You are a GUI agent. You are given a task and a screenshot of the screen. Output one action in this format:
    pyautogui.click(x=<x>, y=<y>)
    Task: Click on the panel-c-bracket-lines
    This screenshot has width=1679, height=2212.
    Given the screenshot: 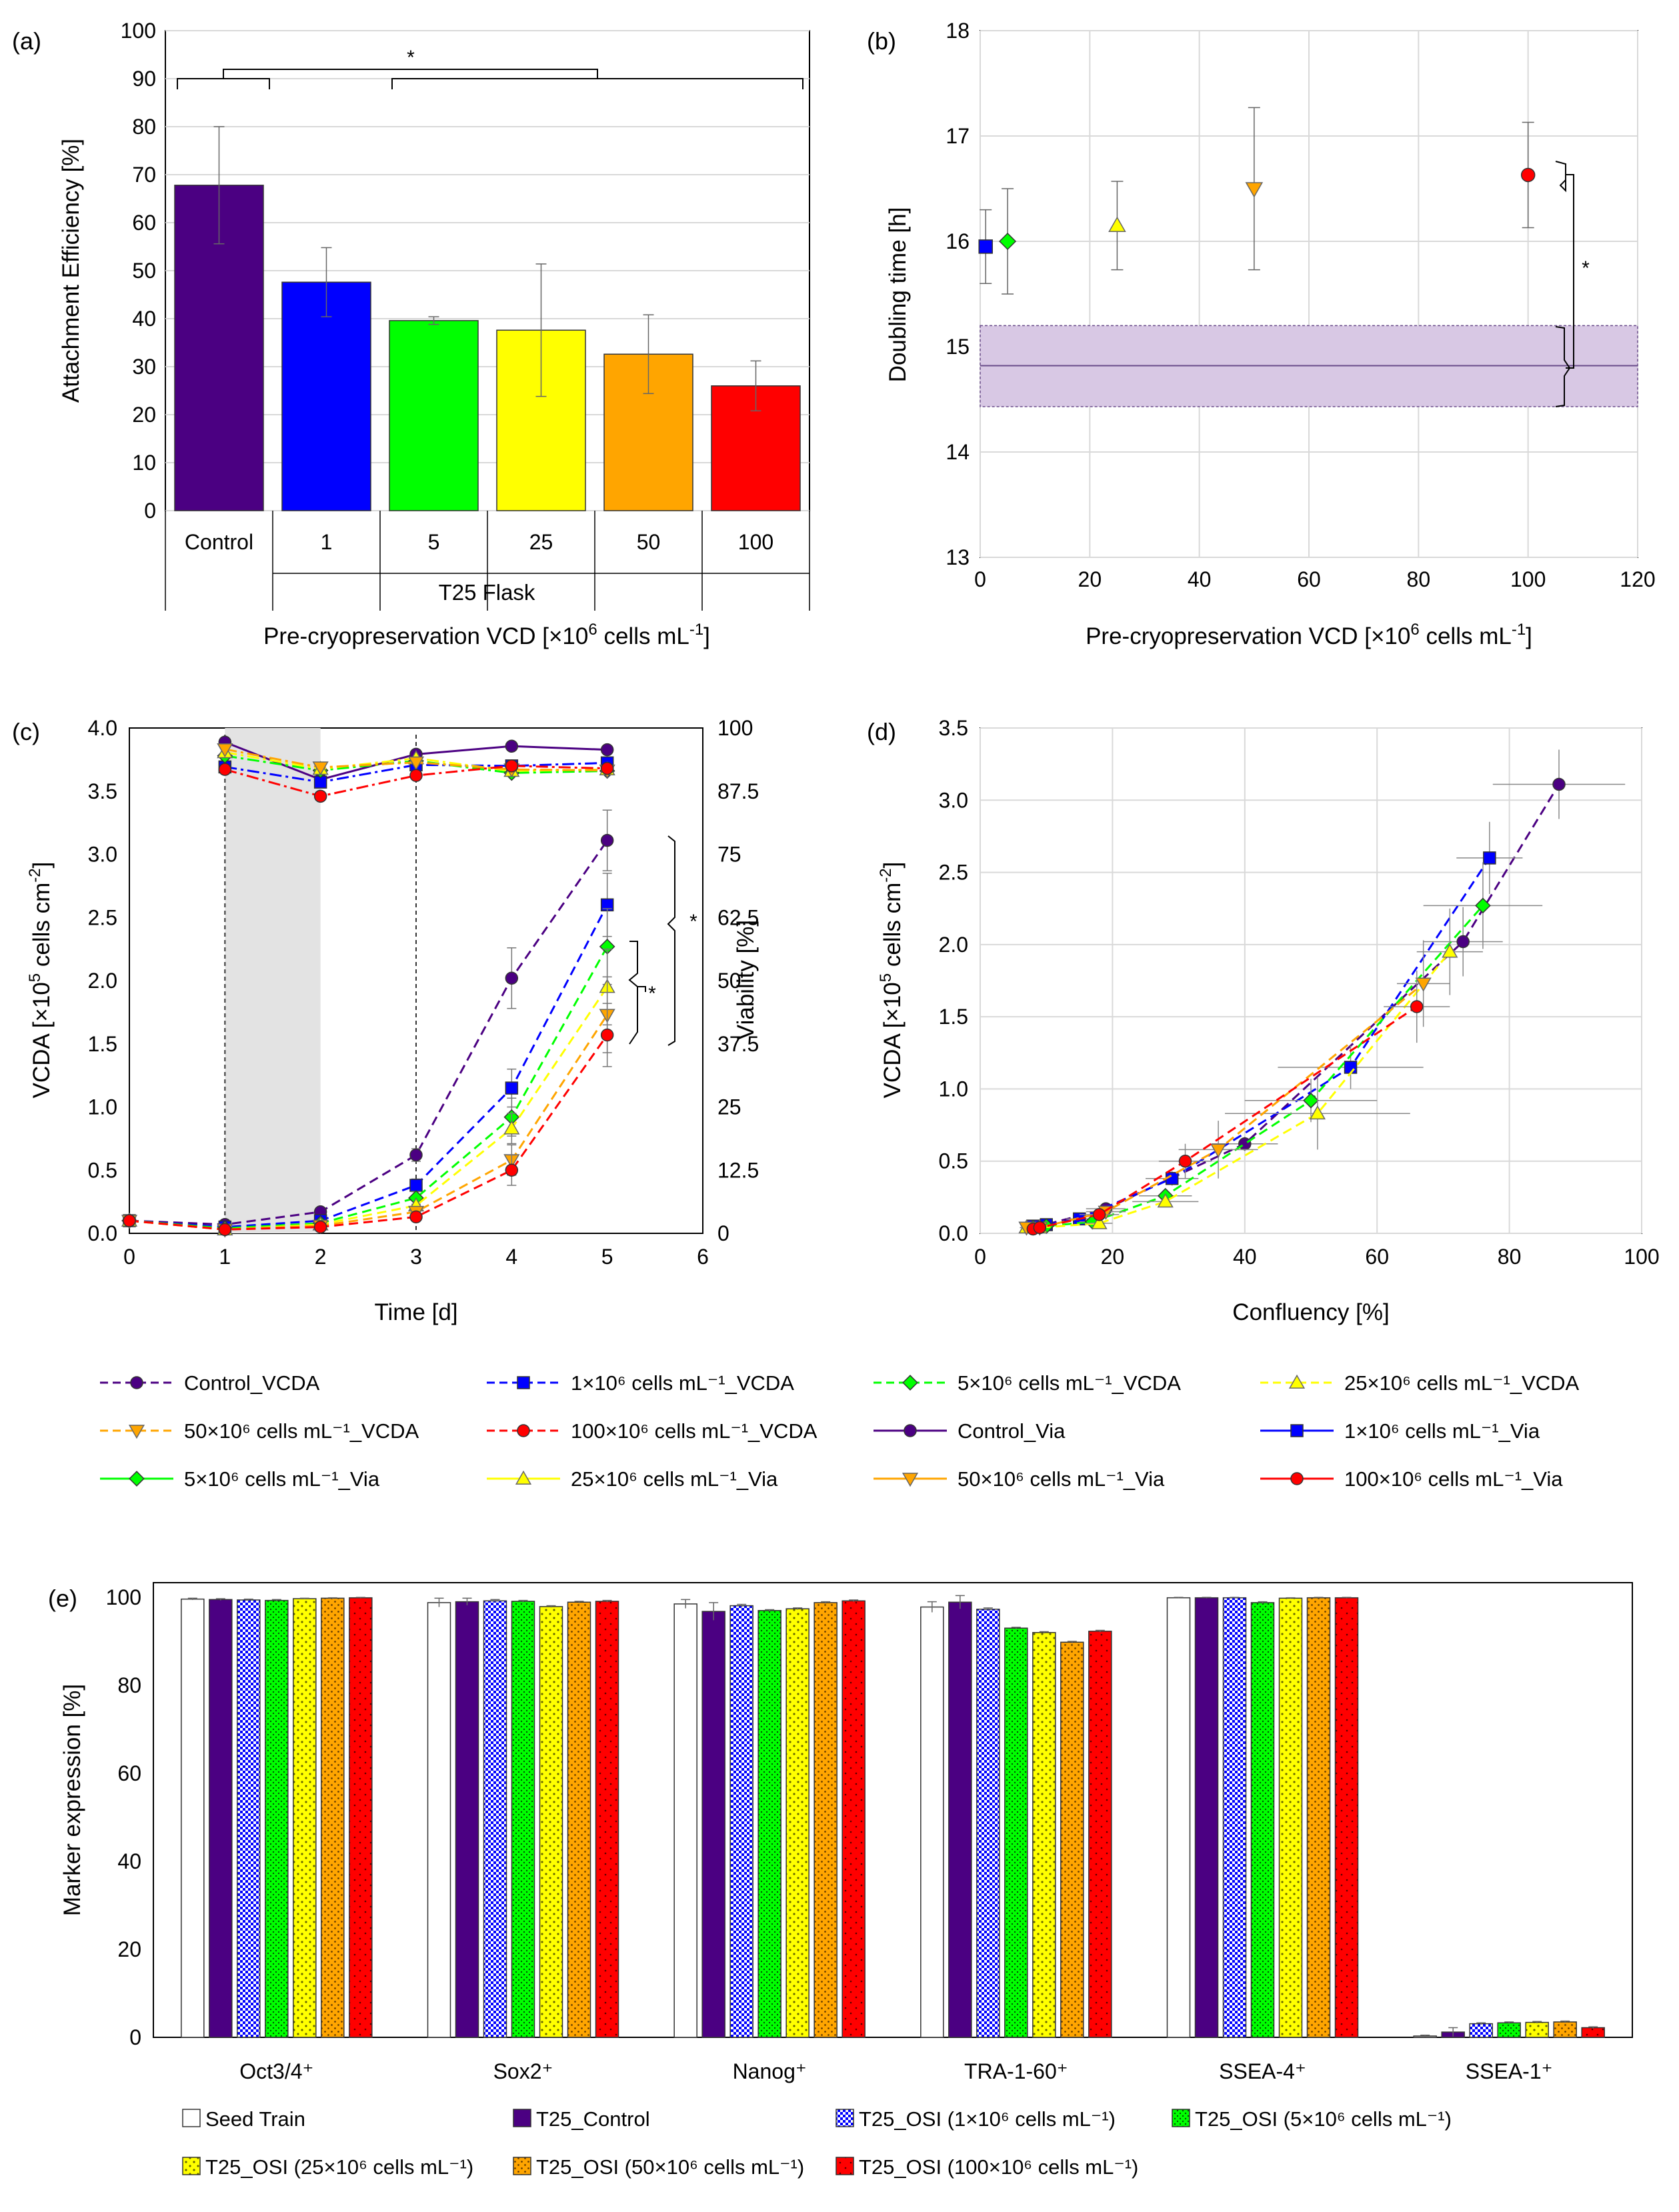 What is the action you would take?
    pyautogui.click(x=651, y=940)
    